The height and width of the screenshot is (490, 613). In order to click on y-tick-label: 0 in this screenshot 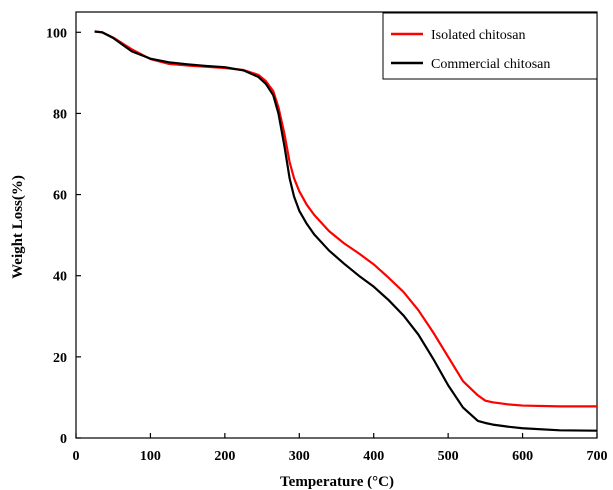, I will do `click(63, 439)`.